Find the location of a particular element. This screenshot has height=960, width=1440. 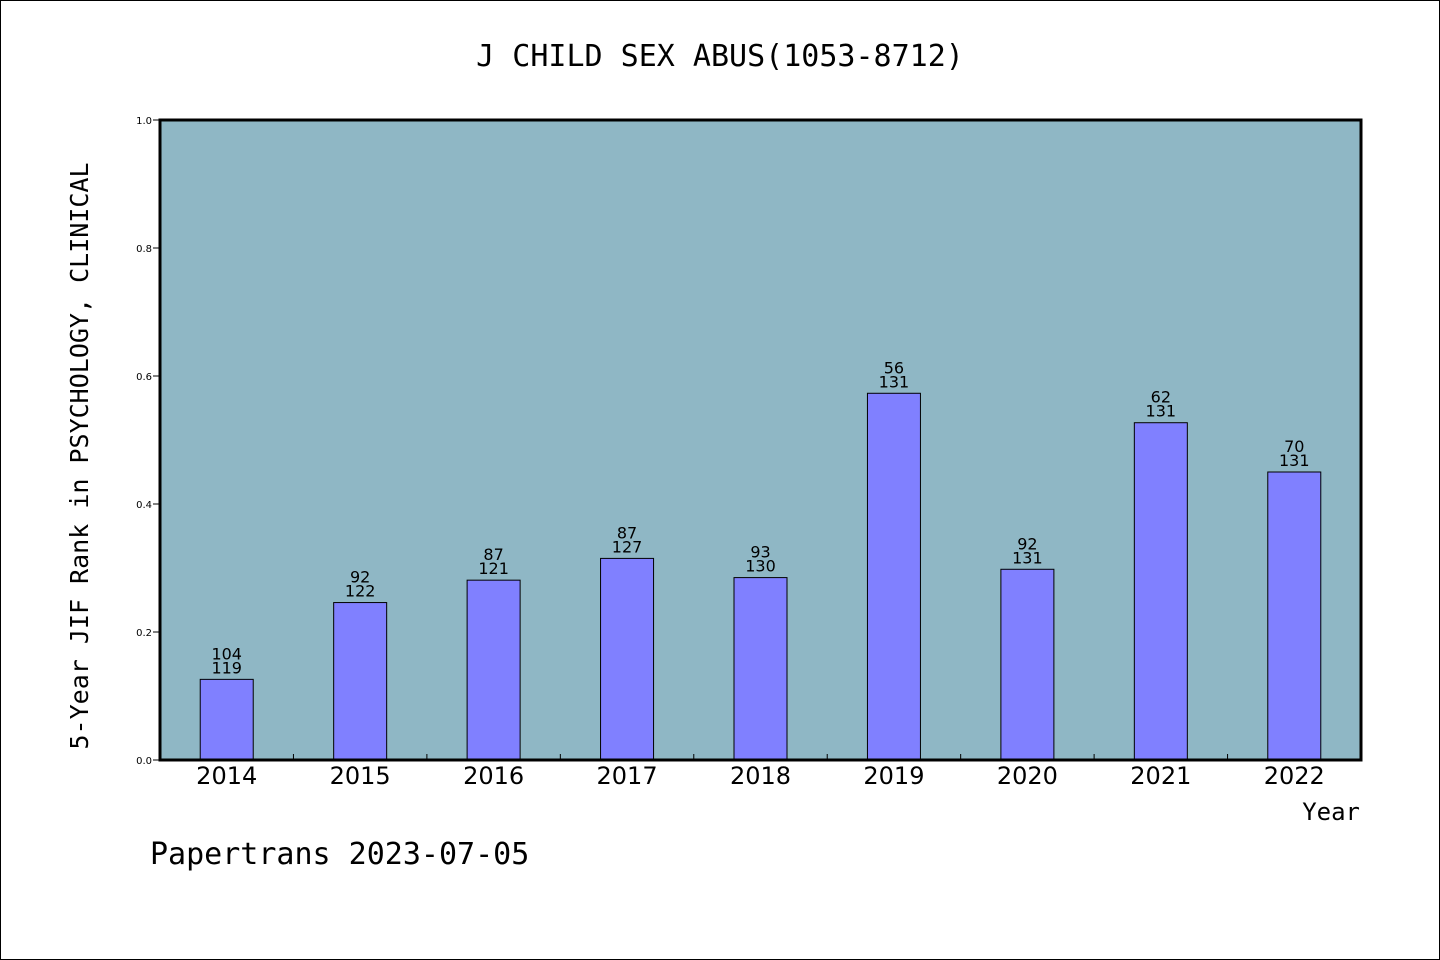

bar-2020 is located at coordinates (1027, 664).